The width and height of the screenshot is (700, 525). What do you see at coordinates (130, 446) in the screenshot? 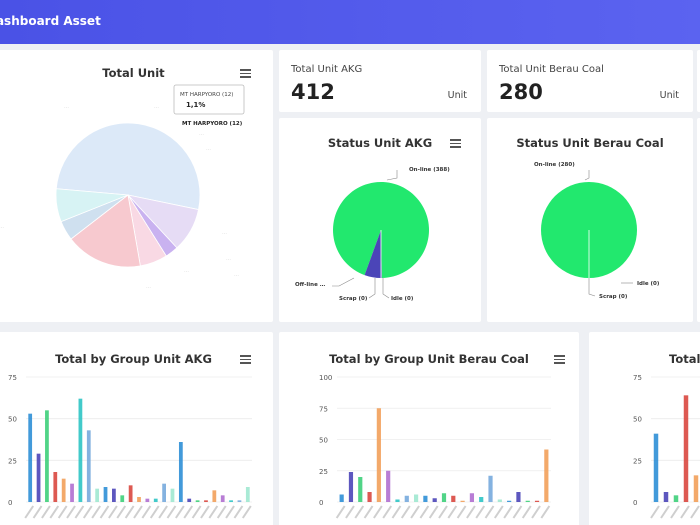
I see `group-akg-chart: 75 50 25 0` at bounding box center [130, 446].